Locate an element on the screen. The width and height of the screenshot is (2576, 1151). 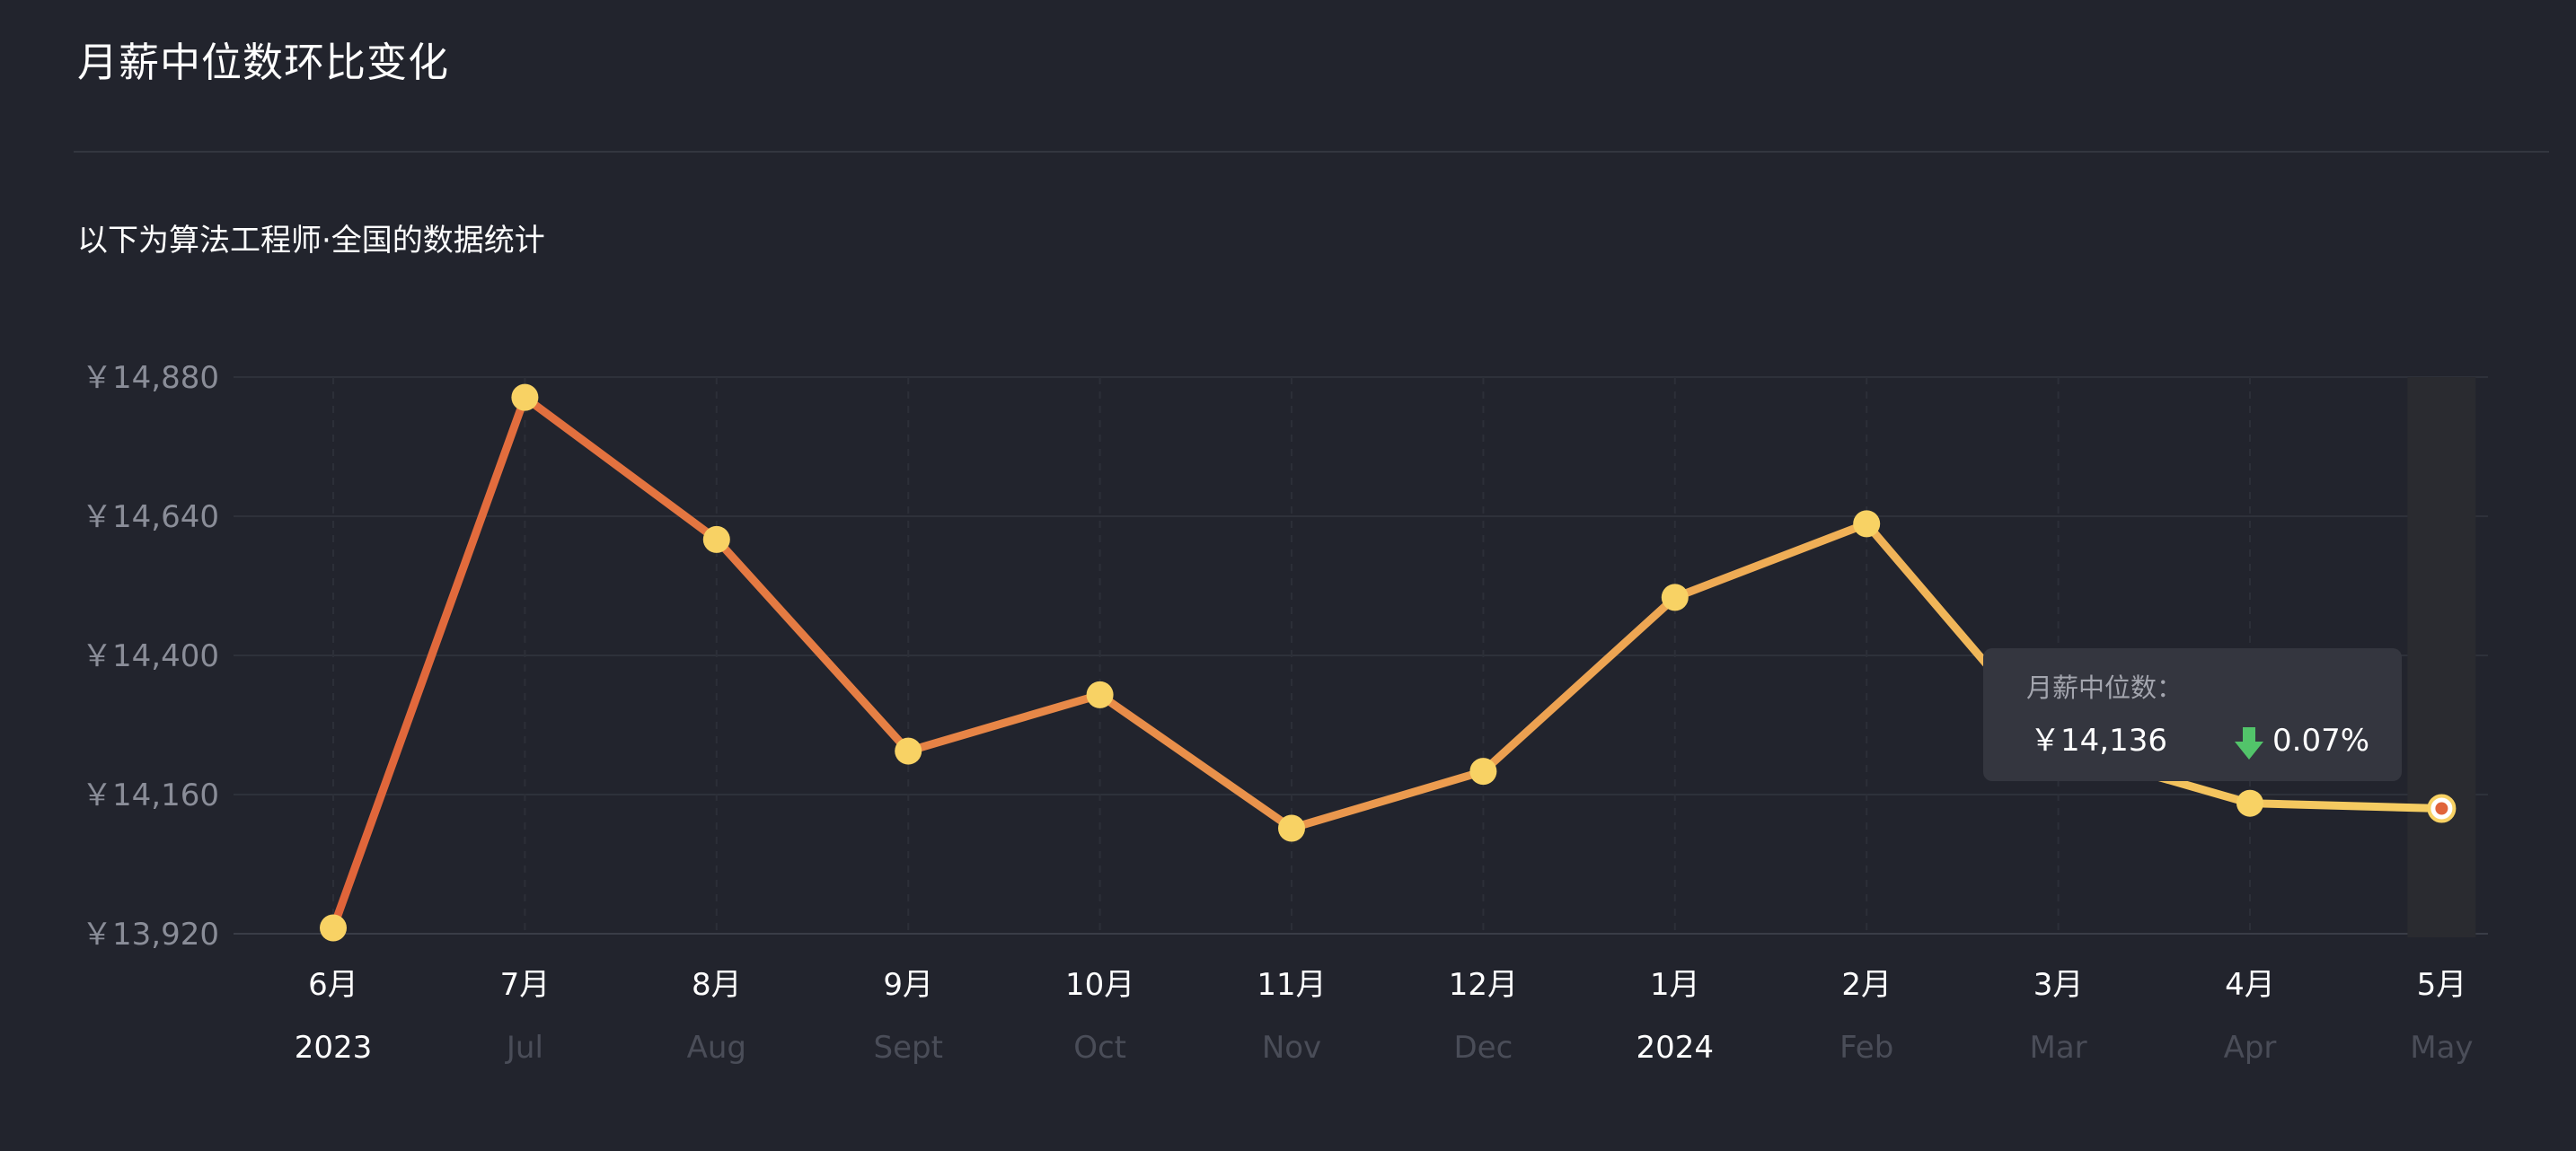
x-secondary-label: Apr is located at coordinates (2250, 1048).